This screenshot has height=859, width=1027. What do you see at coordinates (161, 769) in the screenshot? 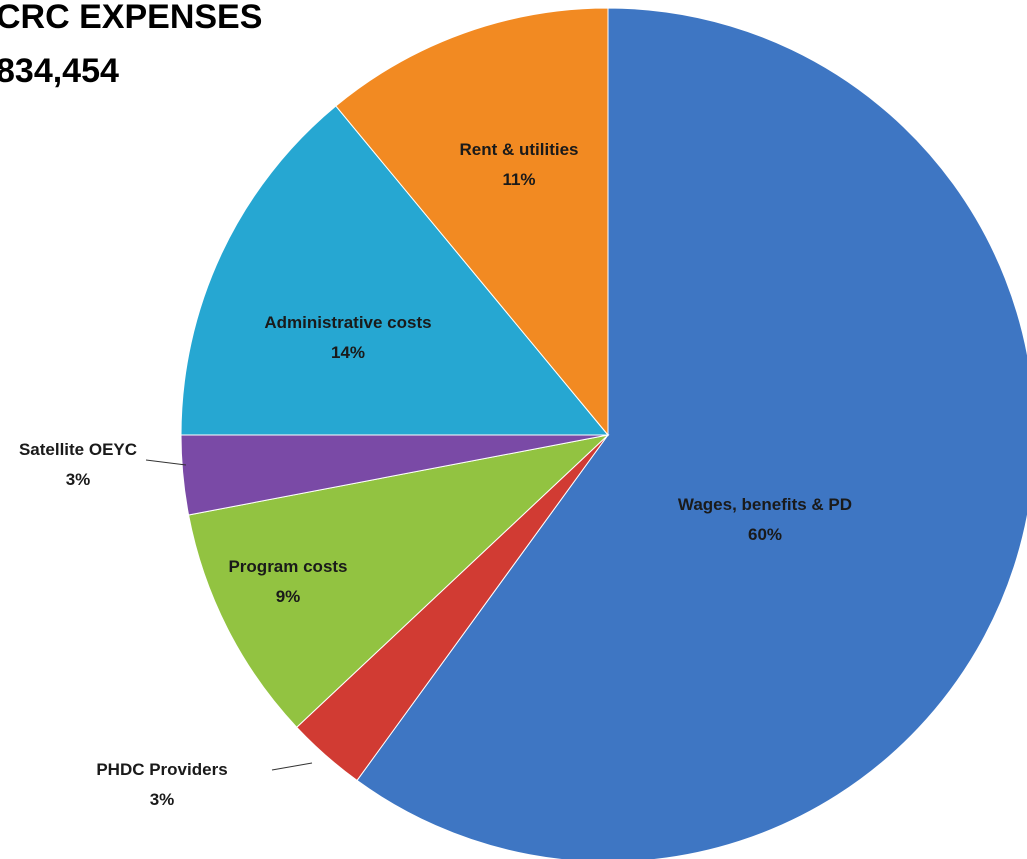
I see `slice-label-1: PHDC Providers` at bounding box center [161, 769].